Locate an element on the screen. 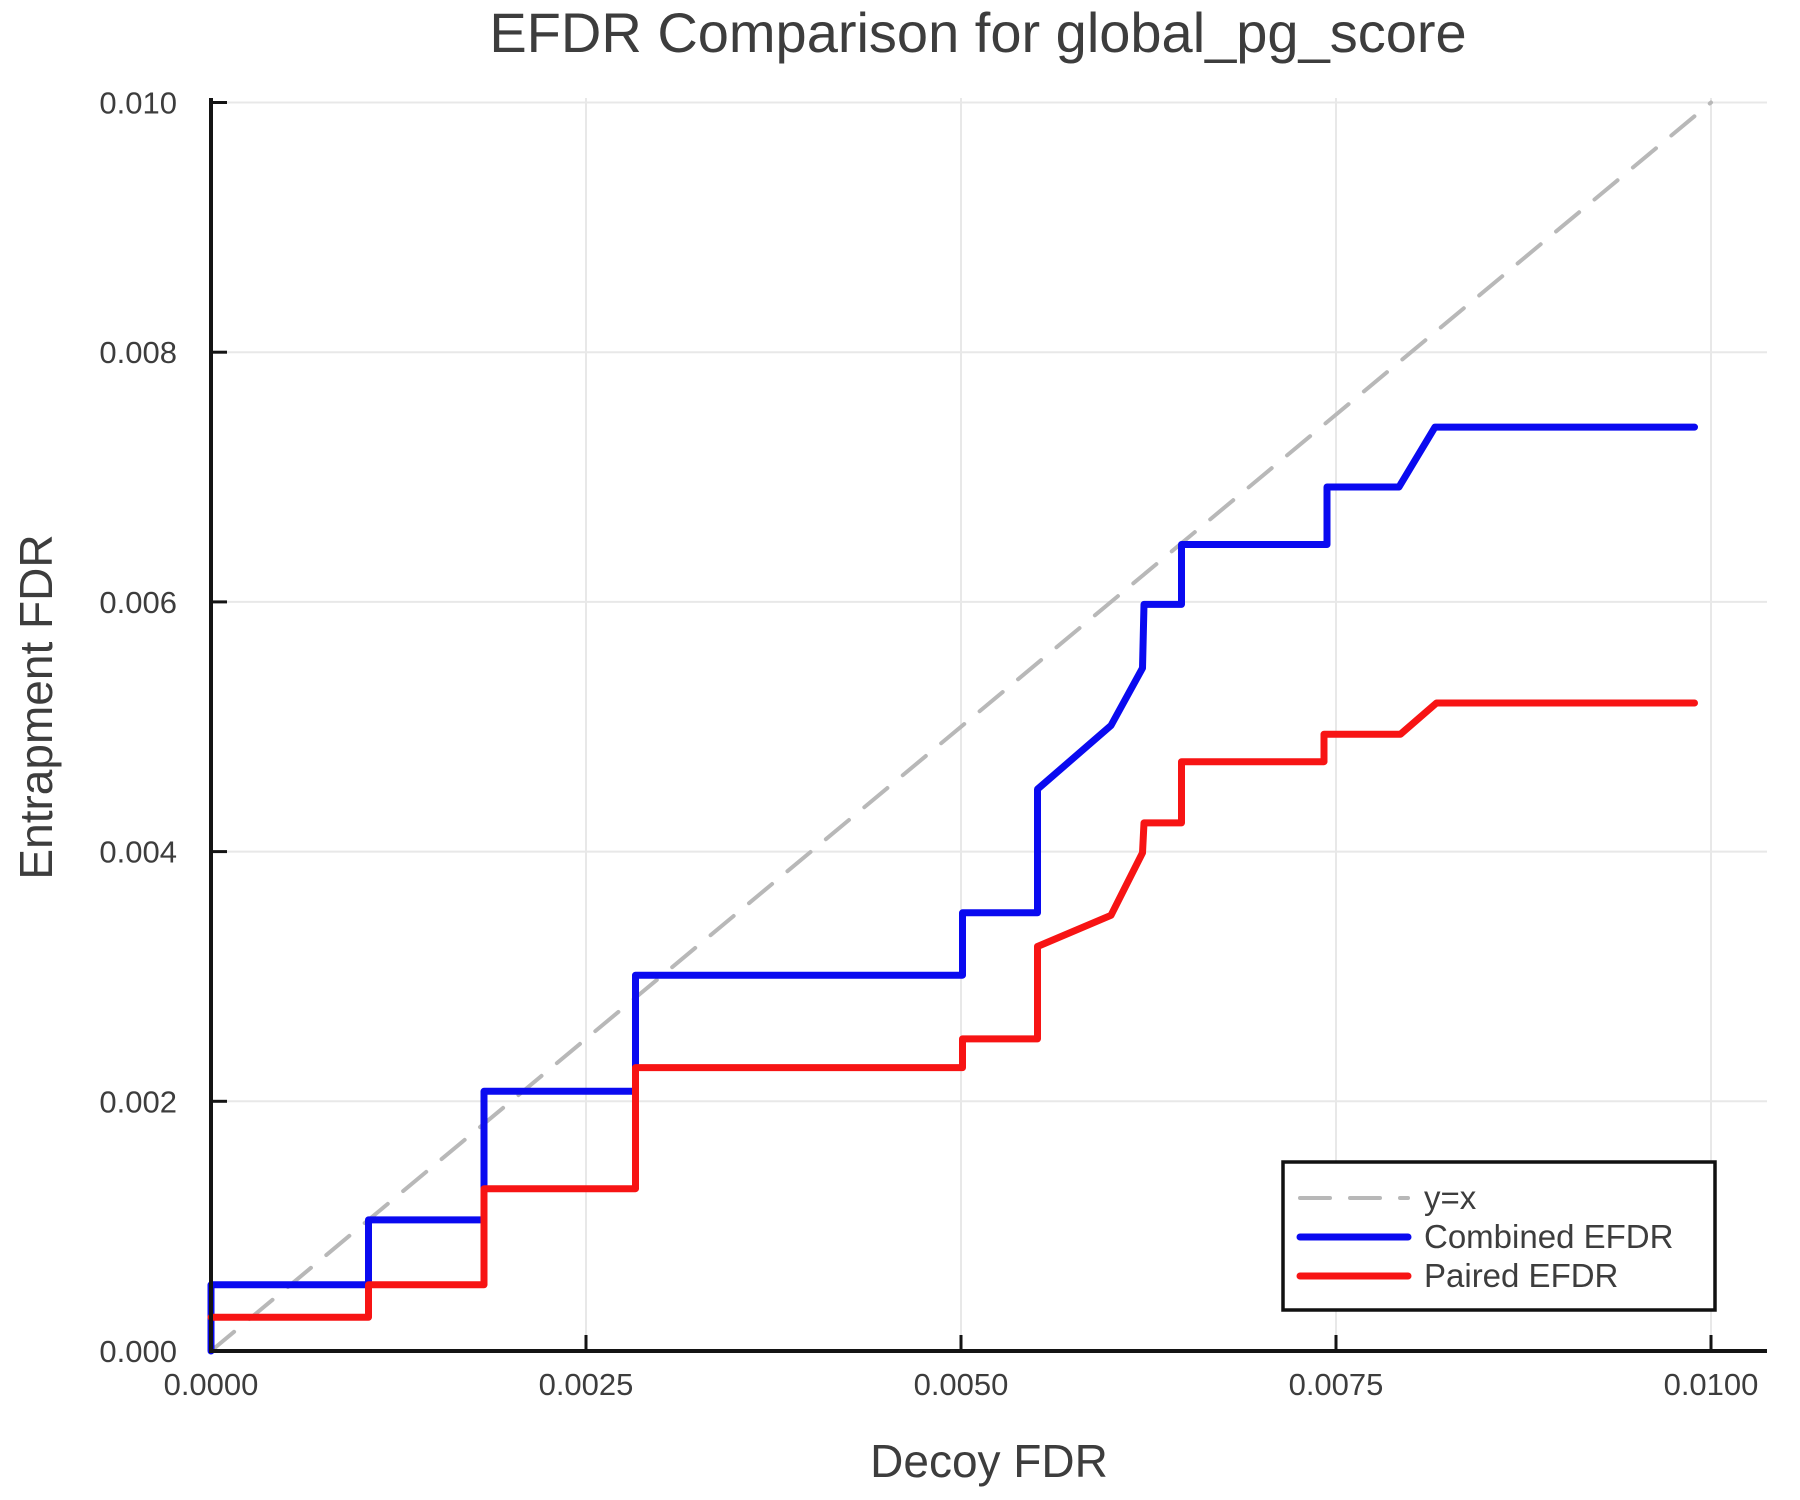  y-tick-label: 0.004 is located at coordinates (138, 852).